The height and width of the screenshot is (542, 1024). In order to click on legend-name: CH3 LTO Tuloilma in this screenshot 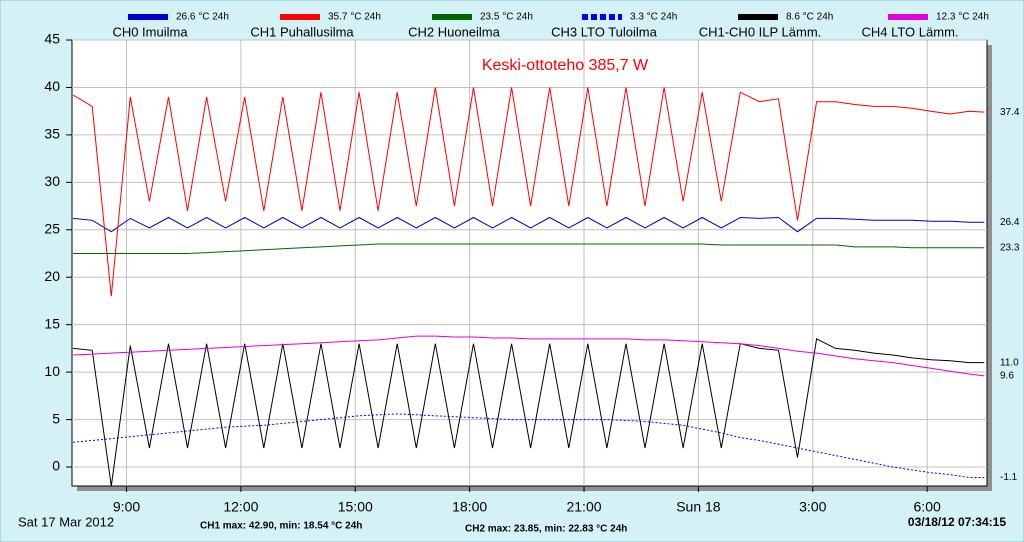, I will do `click(604, 31)`.